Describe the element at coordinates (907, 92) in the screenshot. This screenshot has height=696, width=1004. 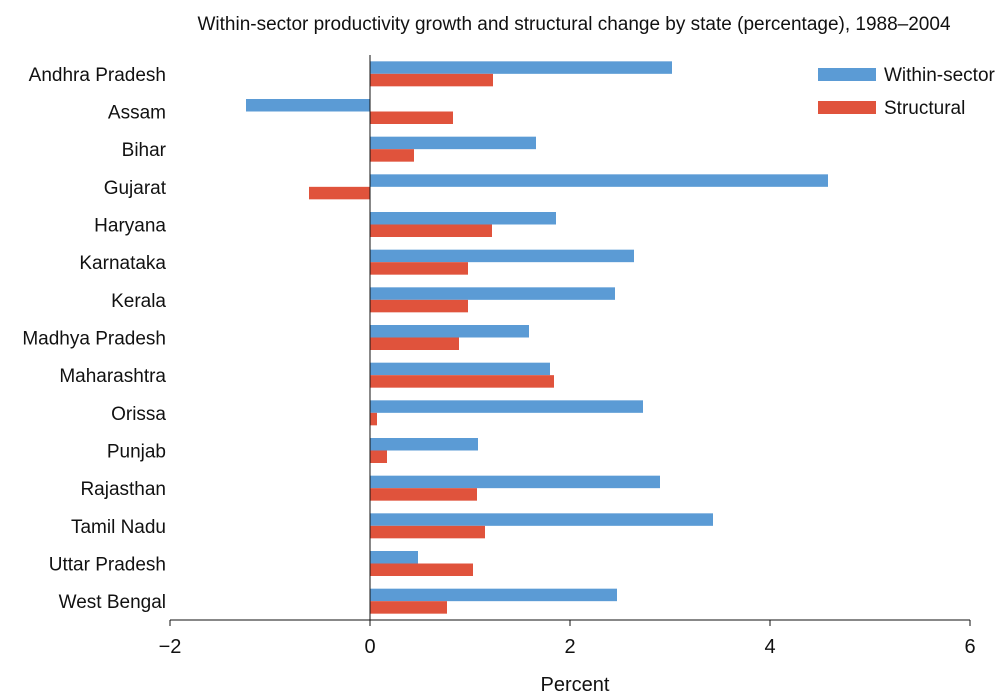
I see `legend: Within-sector Structural` at that location.